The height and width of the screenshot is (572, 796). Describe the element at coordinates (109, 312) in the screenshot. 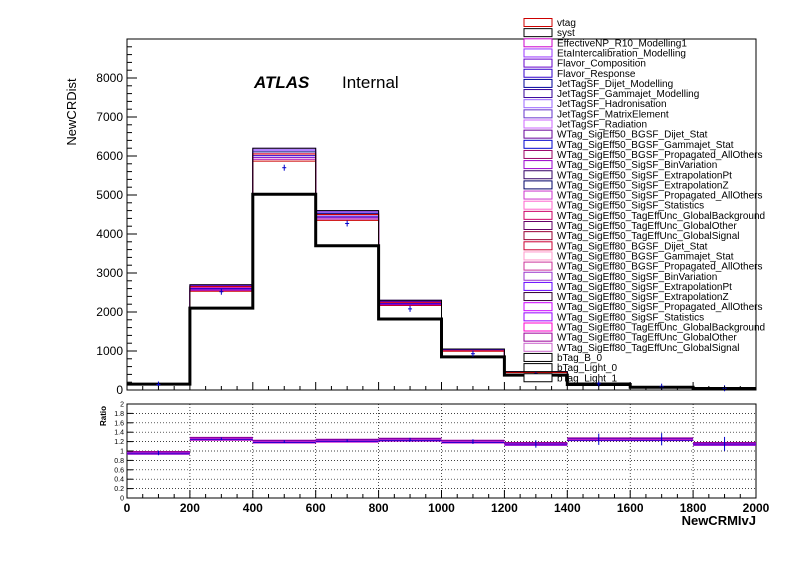

I see `y-tick-label: 2000` at that location.